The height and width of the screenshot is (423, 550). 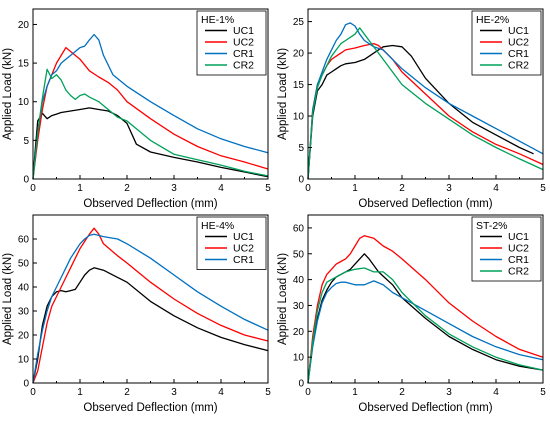 I want to click on series-line-cr1, so click(x=425, y=332).